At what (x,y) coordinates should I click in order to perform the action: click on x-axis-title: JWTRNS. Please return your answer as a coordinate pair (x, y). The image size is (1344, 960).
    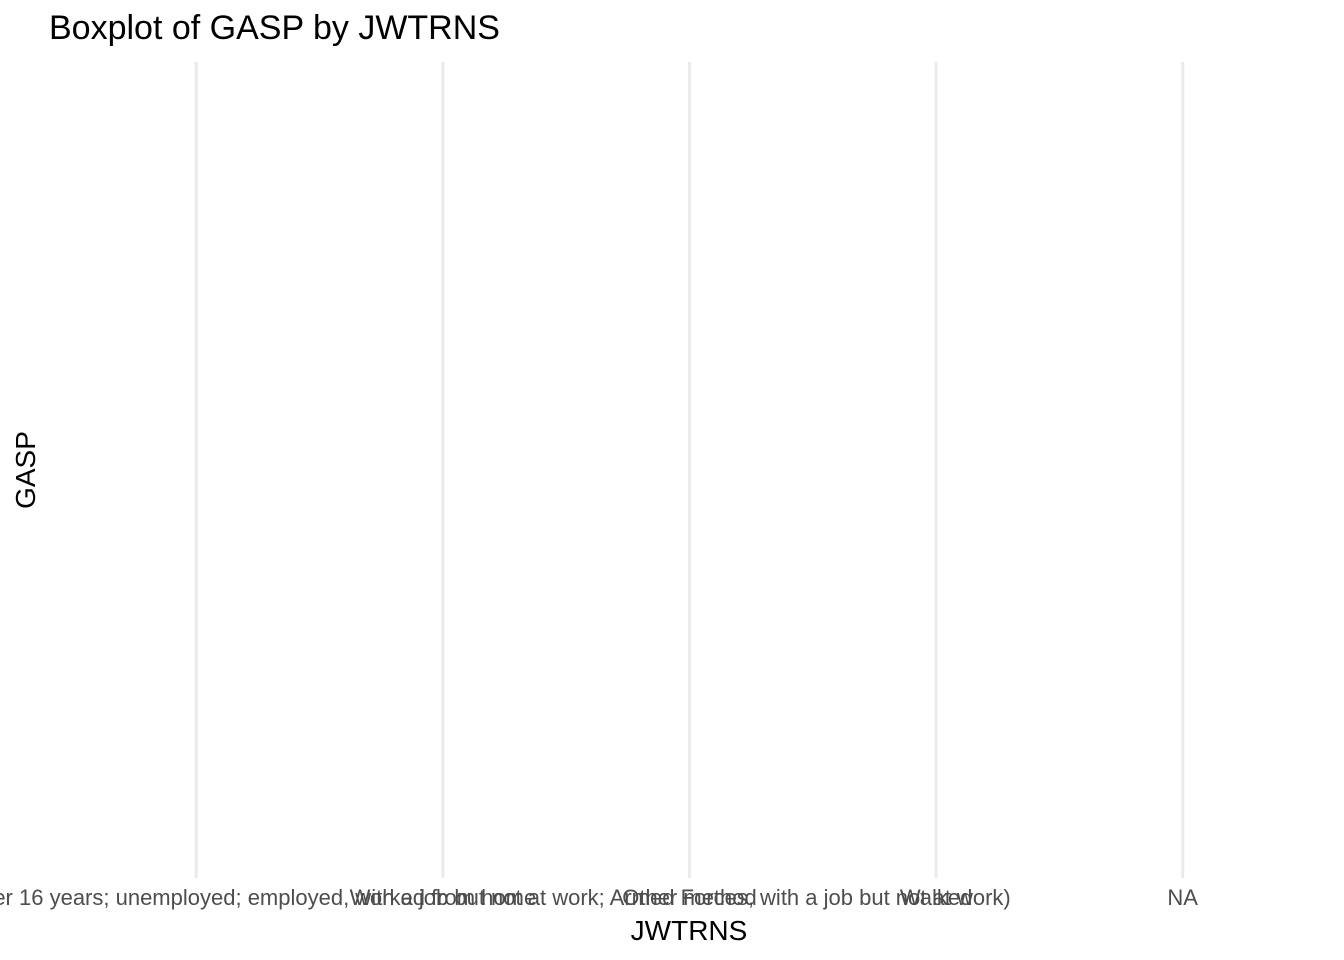
    Looking at the image, I should click on (689, 930).